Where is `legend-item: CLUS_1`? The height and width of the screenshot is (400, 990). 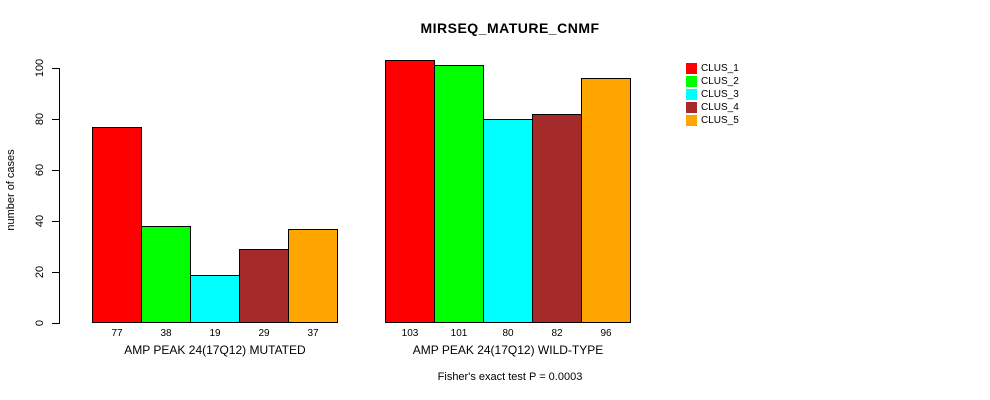
legend-item: CLUS_1 is located at coordinates (712, 68).